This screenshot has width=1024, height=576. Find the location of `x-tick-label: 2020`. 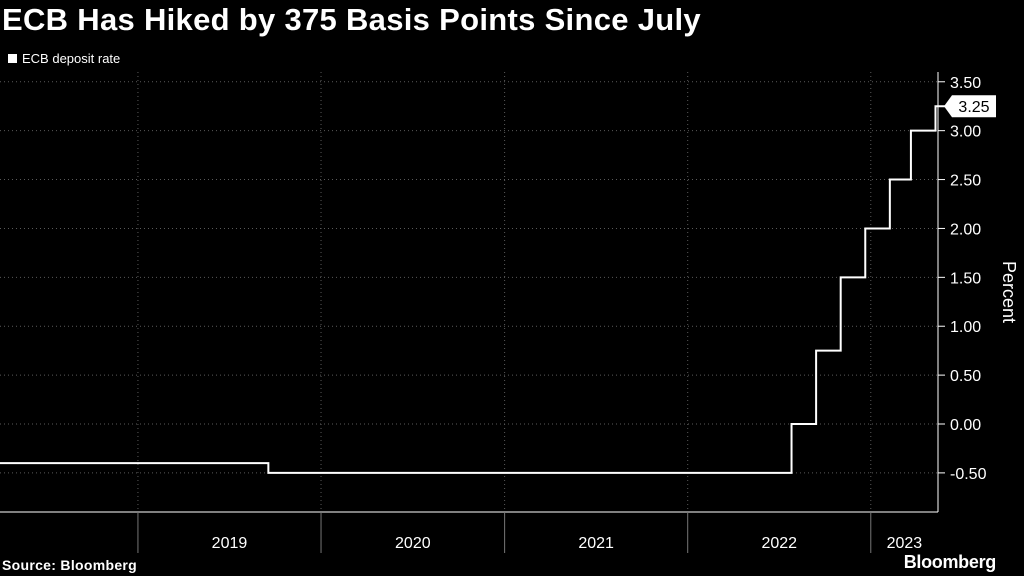

x-tick-label: 2020 is located at coordinates (413, 543).